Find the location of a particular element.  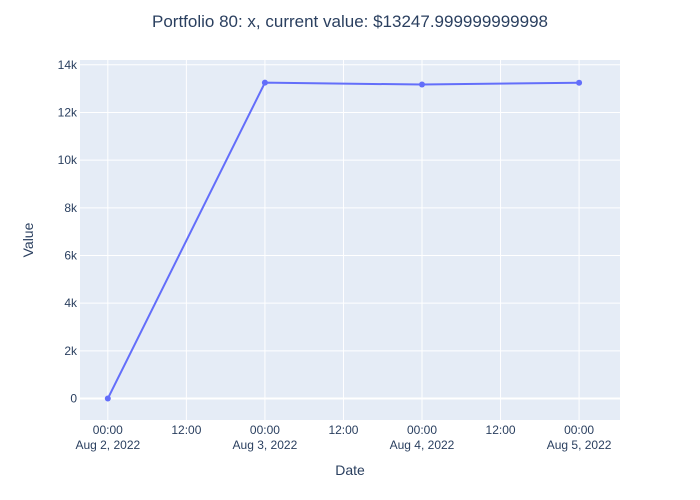

x-tick-date-label: Aug 5, 2022 is located at coordinates (579, 445).